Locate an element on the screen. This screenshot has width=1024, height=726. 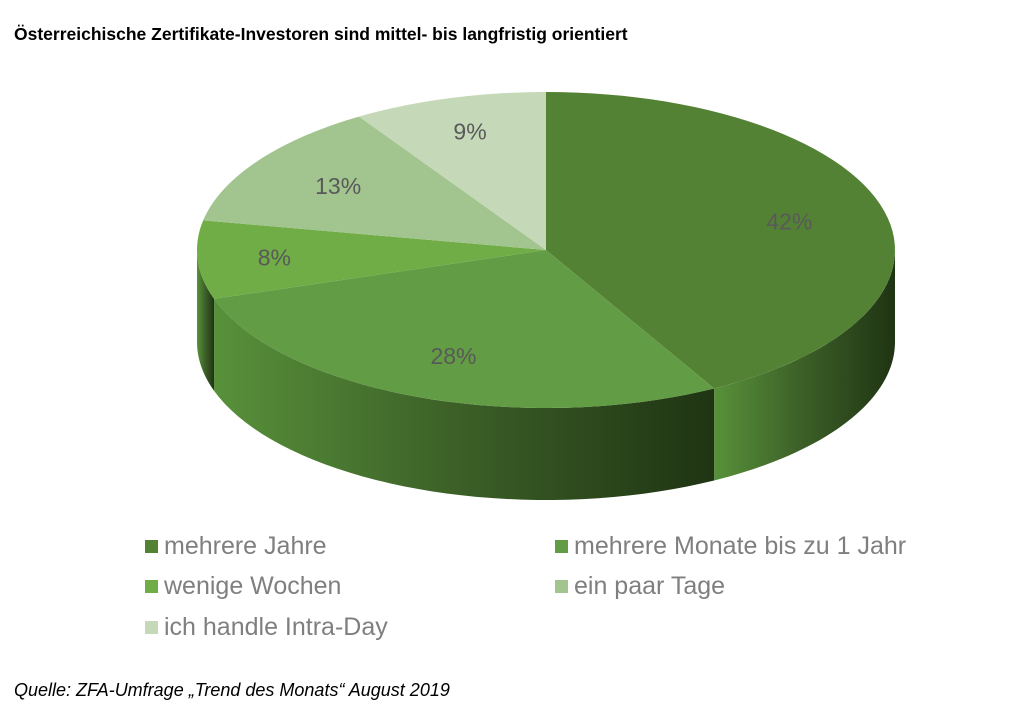
legend-label: mehrere Jahre is located at coordinates (245, 546).